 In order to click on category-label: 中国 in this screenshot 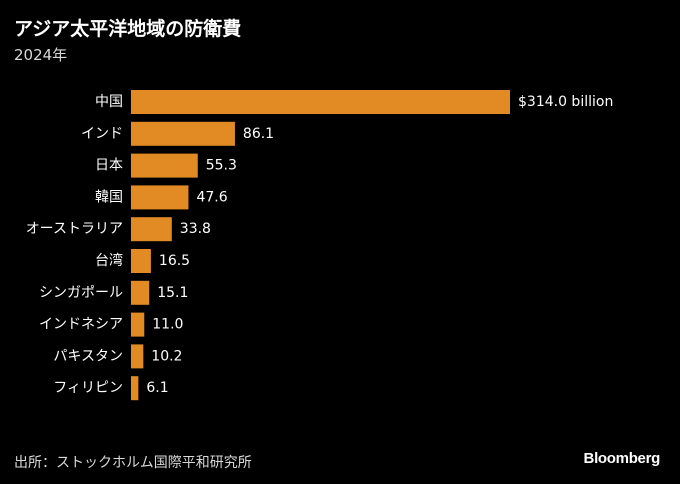, I will do `click(109, 102)`.